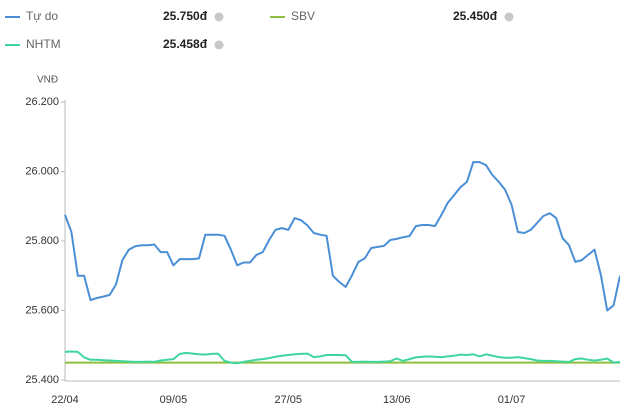 The width and height of the screenshot is (620, 410). I want to click on x-tick-label: 22/04, so click(65, 400).